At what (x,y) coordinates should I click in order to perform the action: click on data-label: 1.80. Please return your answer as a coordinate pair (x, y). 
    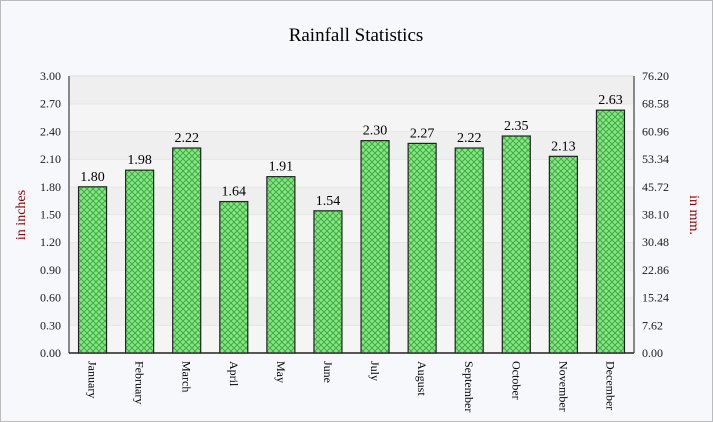
    Looking at the image, I should click on (92, 177).